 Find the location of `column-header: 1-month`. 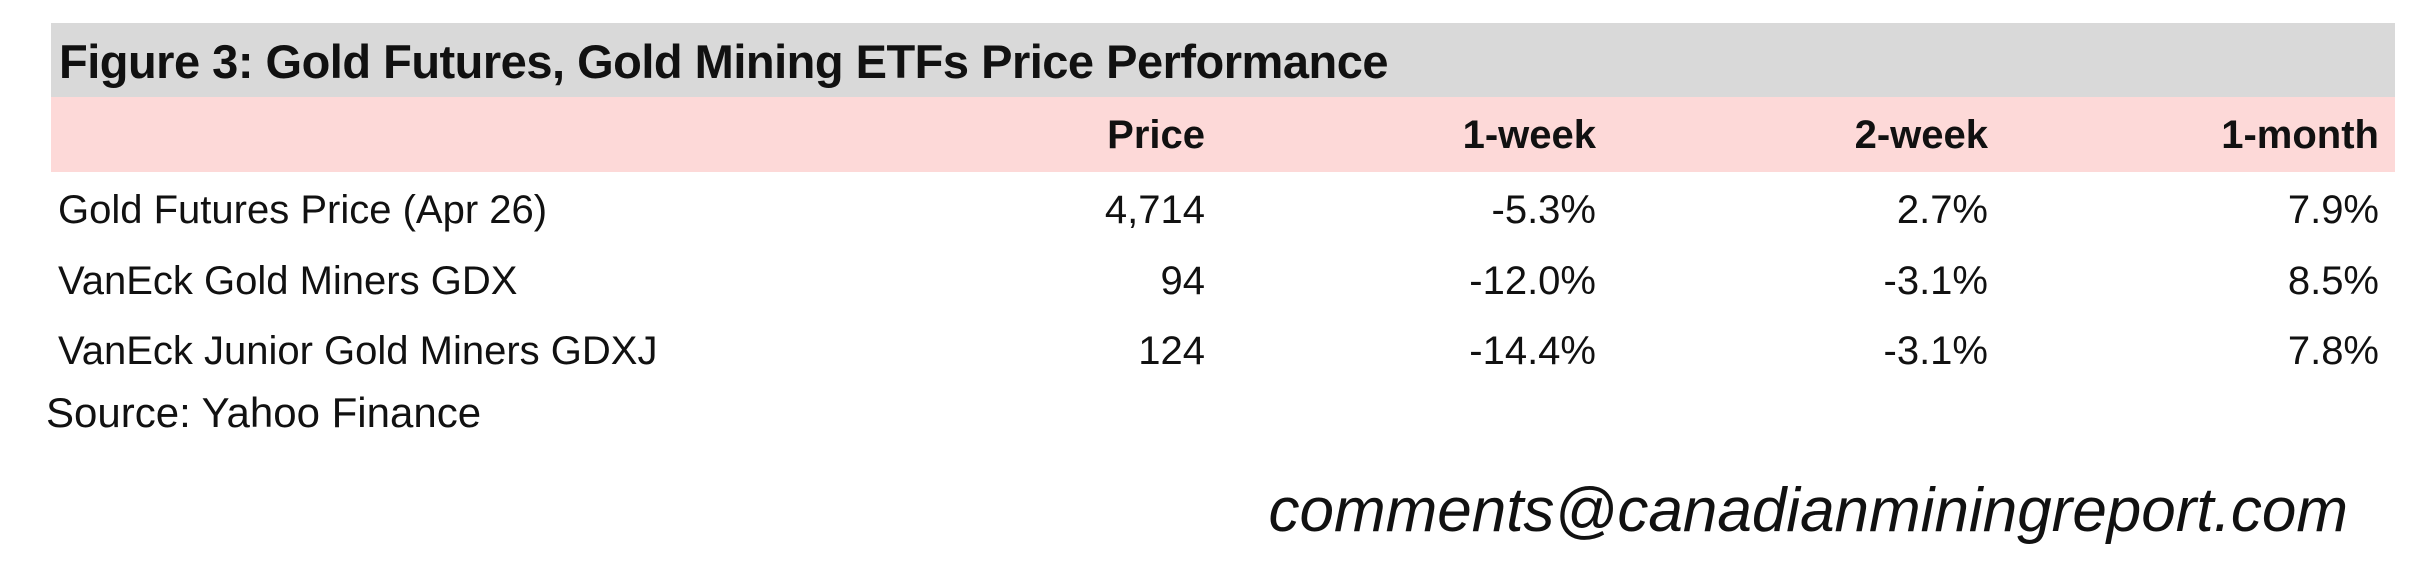

column-header: 1-month is located at coordinates (2300, 135).